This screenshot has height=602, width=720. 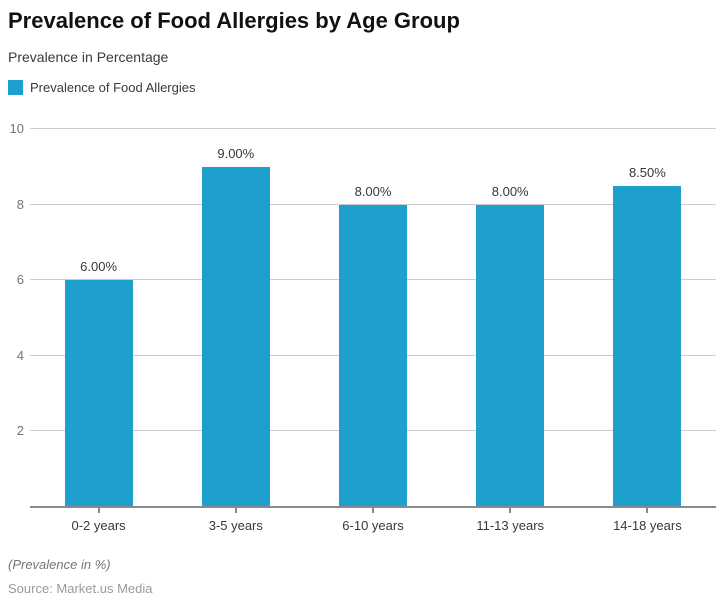 What do you see at coordinates (98, 525) in the screenshot?
I see `x-axis-category-label: 0-2 years` at bounding box center [98, 525].